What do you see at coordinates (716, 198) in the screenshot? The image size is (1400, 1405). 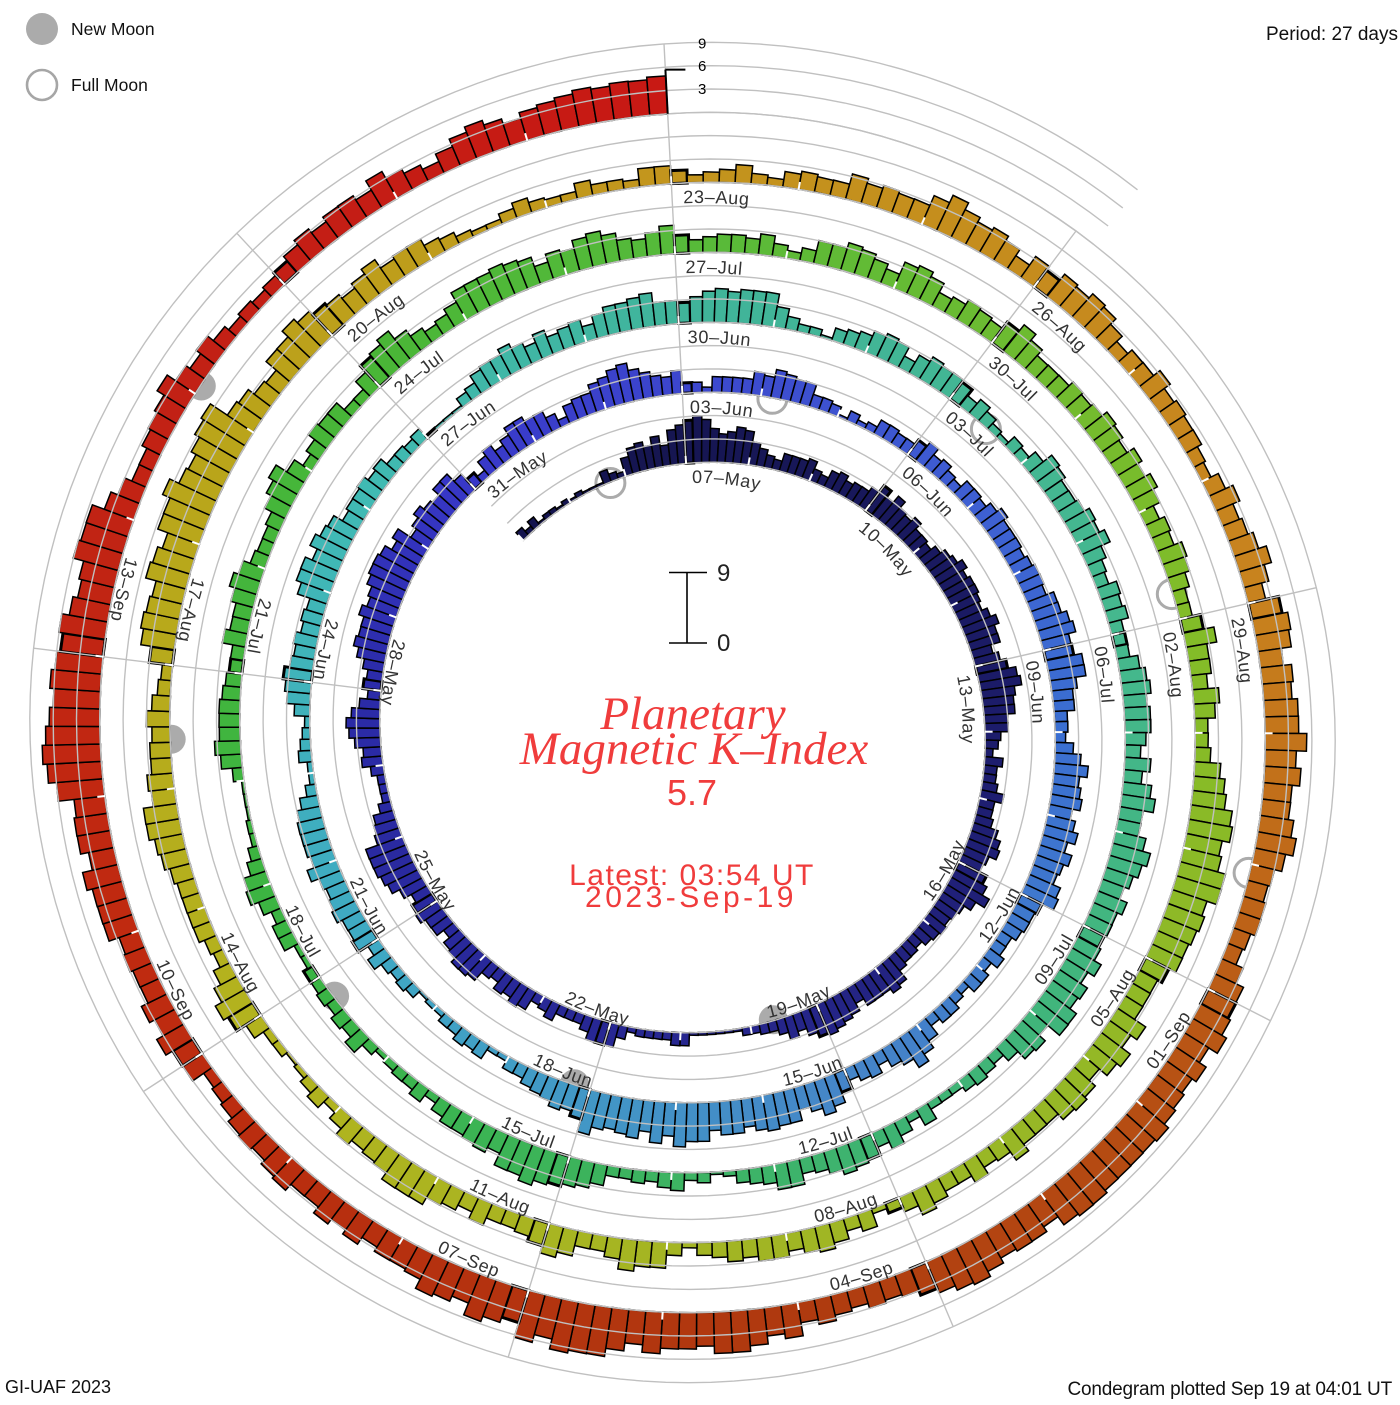 I see `svg-text: 23–Aug` at bounding box center [716, 198].